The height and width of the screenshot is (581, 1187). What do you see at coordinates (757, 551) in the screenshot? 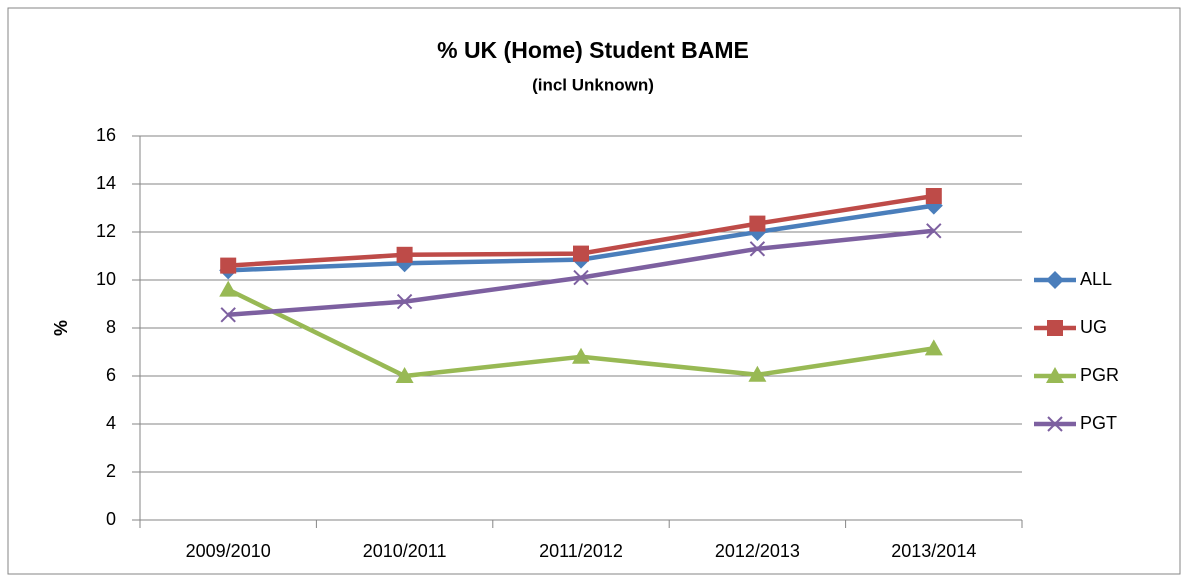
I see `x-tick-label: 2012/2013` at bounding box center [757, 551].